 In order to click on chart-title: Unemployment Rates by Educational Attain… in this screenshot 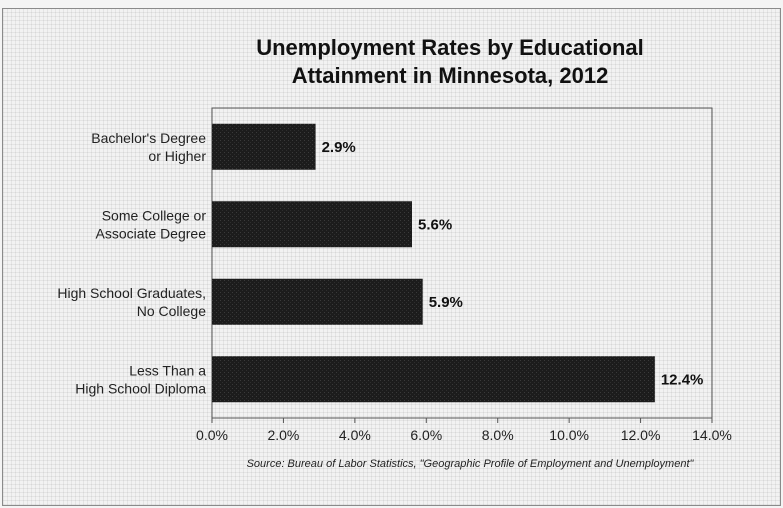, I will do `click(450, 61)`.